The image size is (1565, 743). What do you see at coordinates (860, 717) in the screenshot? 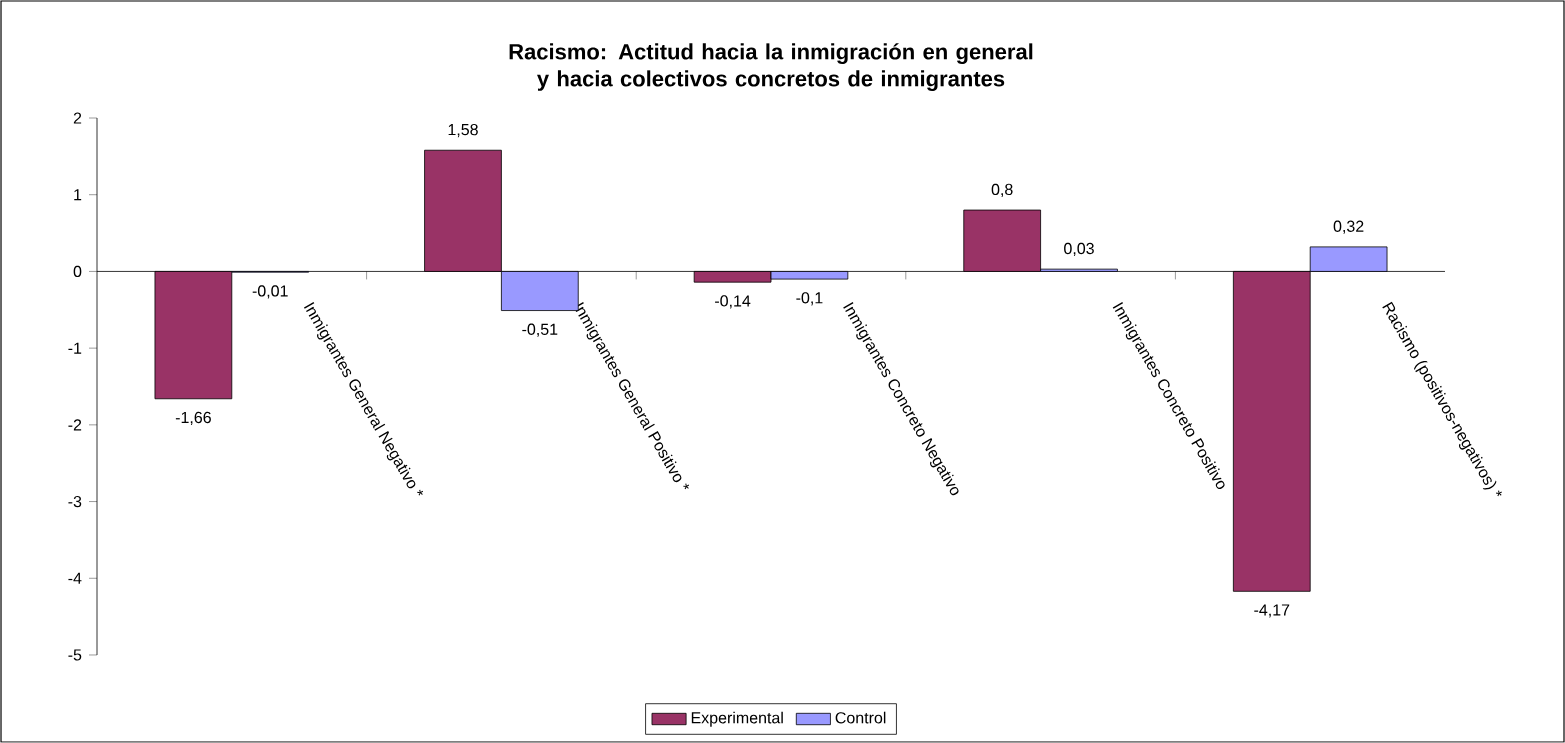
I see `legend-label: Control` at bounding box center [860, 717].